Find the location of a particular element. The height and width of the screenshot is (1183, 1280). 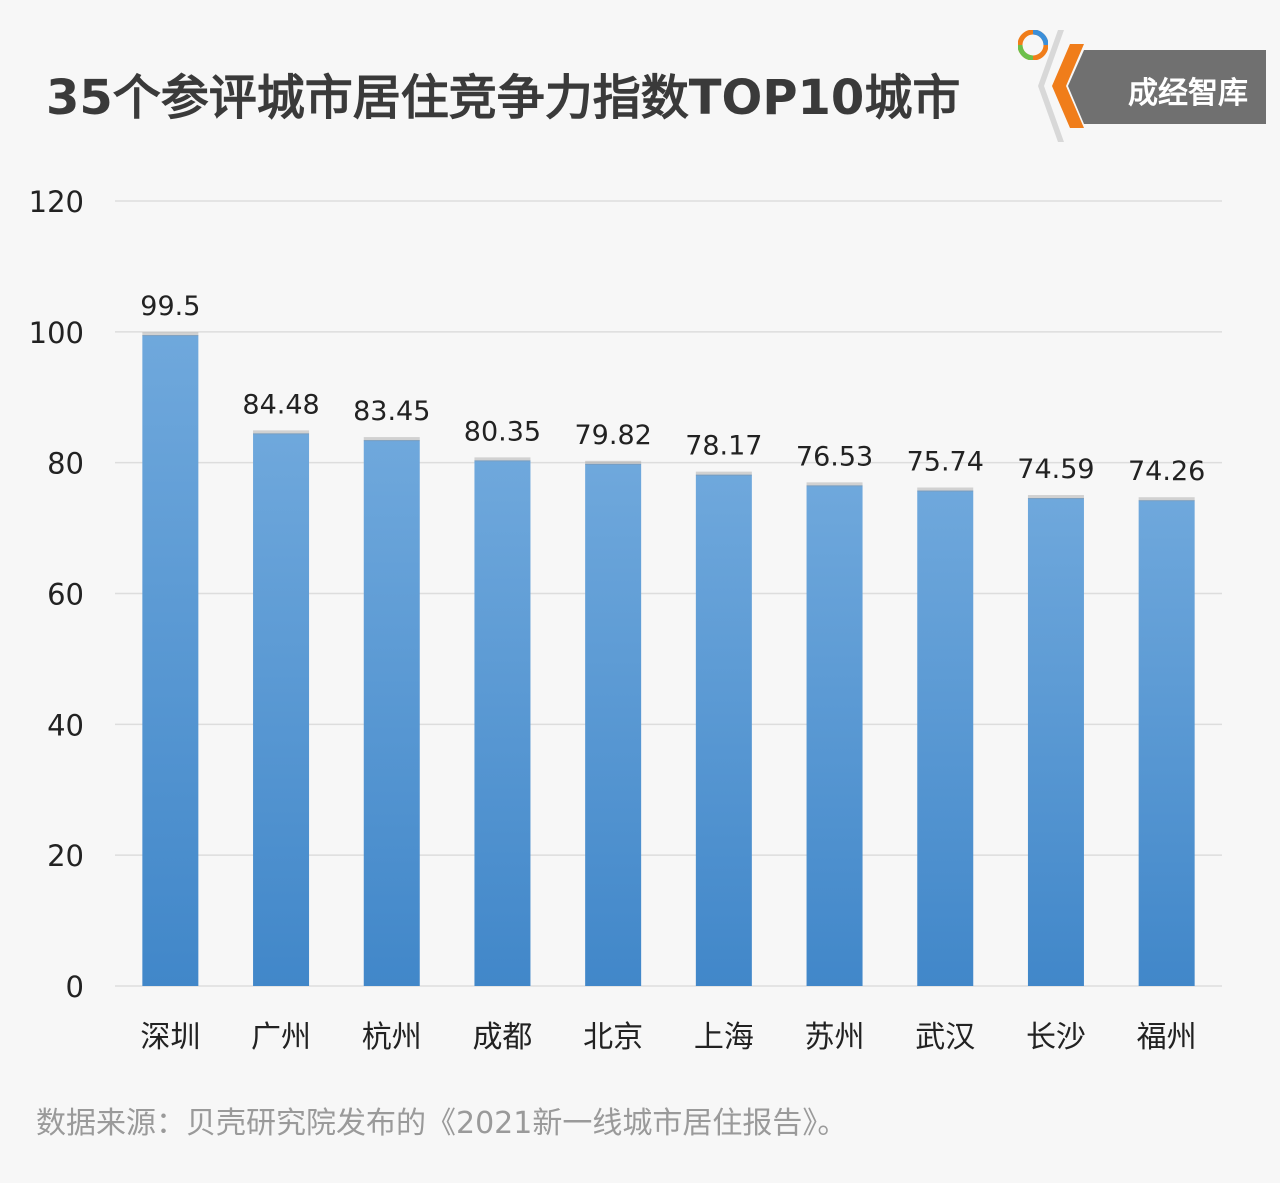

value-label: 80.35 is located at coordinates (502, 431).